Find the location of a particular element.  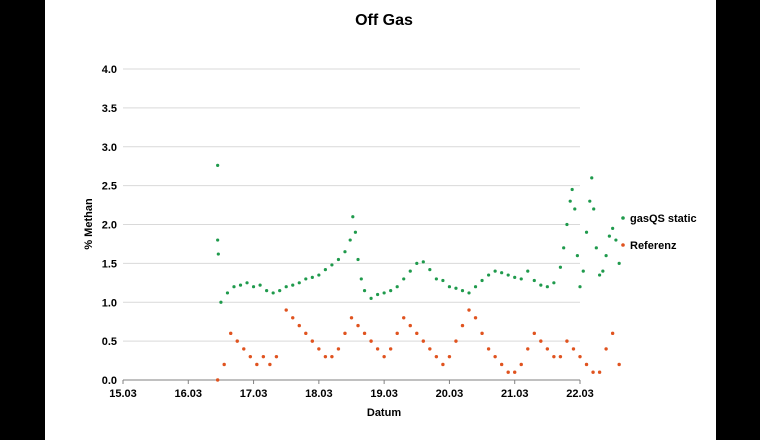

y-tick-labels: 0.0 0.5 1.0 1.5 2.0 2.5 3.0 3.5 4.0 is located at coordinates (109, 225).